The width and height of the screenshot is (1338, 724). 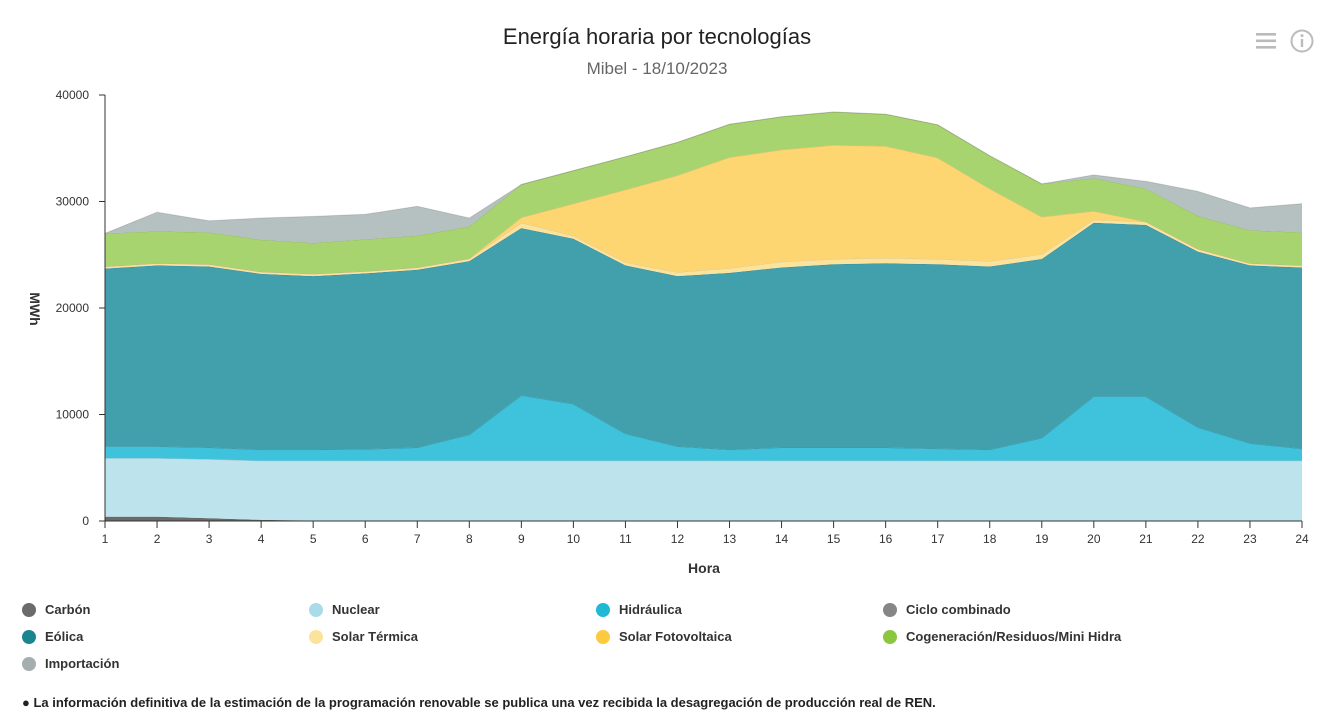 What do you see at coordinates (678, 539) in the screenshot?
I see `x-tick-label: 12` at bounding box center [678, 539].